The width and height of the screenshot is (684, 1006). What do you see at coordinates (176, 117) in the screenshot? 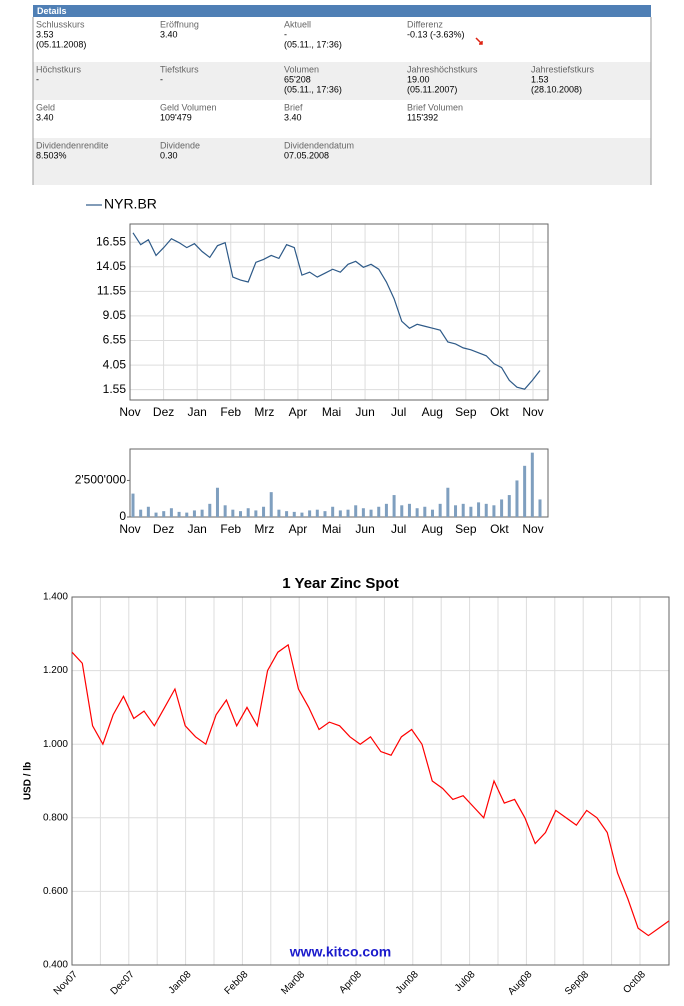
I see `cell-value: 109'479` at bounding box center [176, 117].